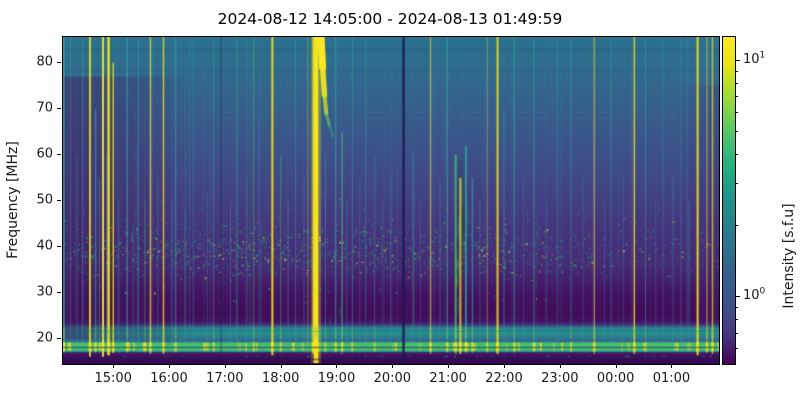 This screenshot has height=400, width=800. What do you see at coordinates (504, 378) in the screenshot?
I see `x-tick-label: 22:00` at bounding box center [504, 378].